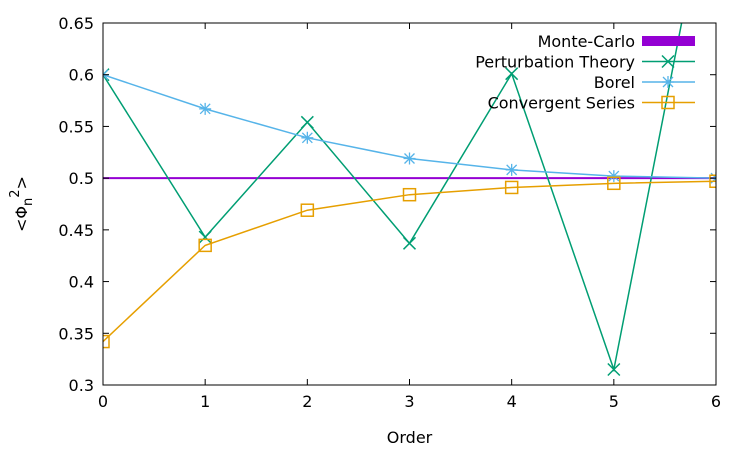 This screenshot has width=747, height=449. I want to click on y-tick-label: 0.3, so click(81, 385).